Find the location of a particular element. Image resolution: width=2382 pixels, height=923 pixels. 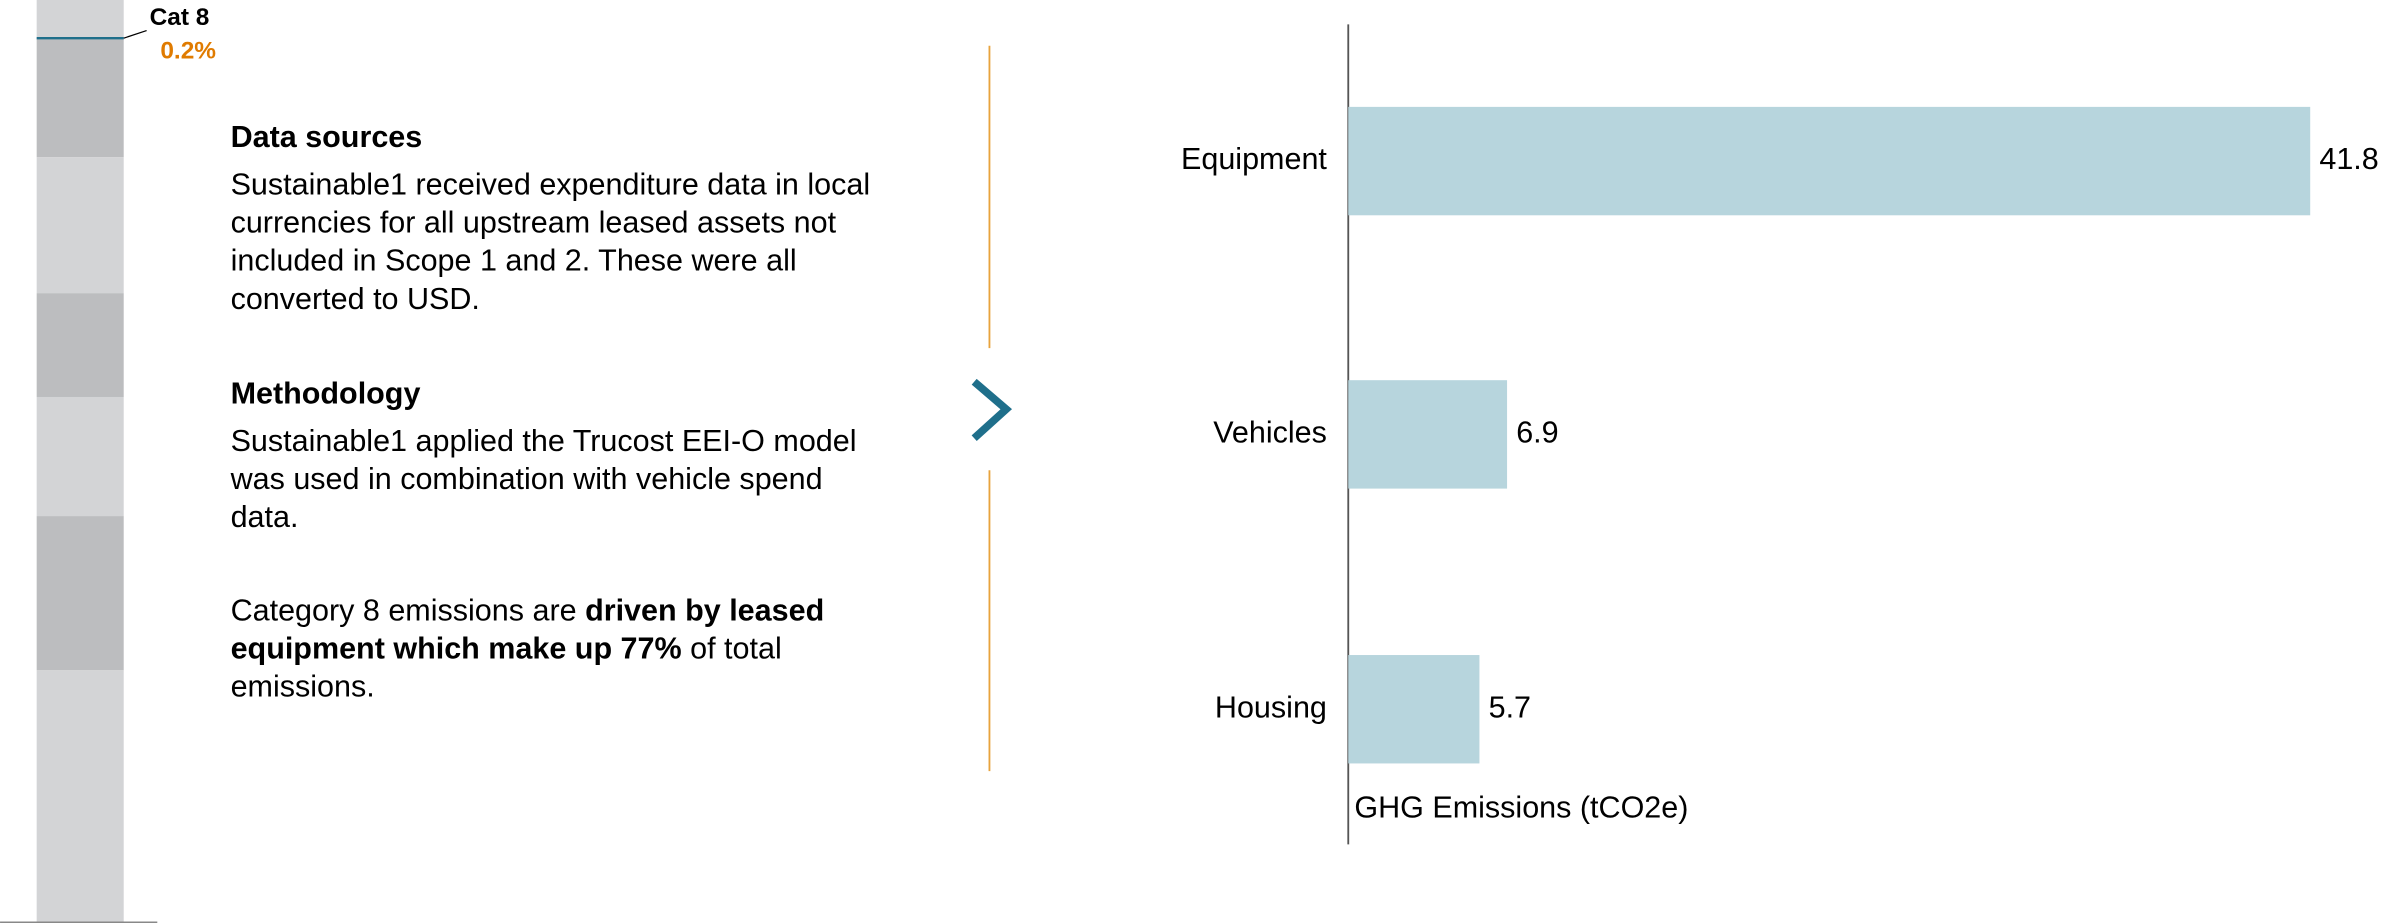

insight-run: of total is located at coordinates (732, 649).